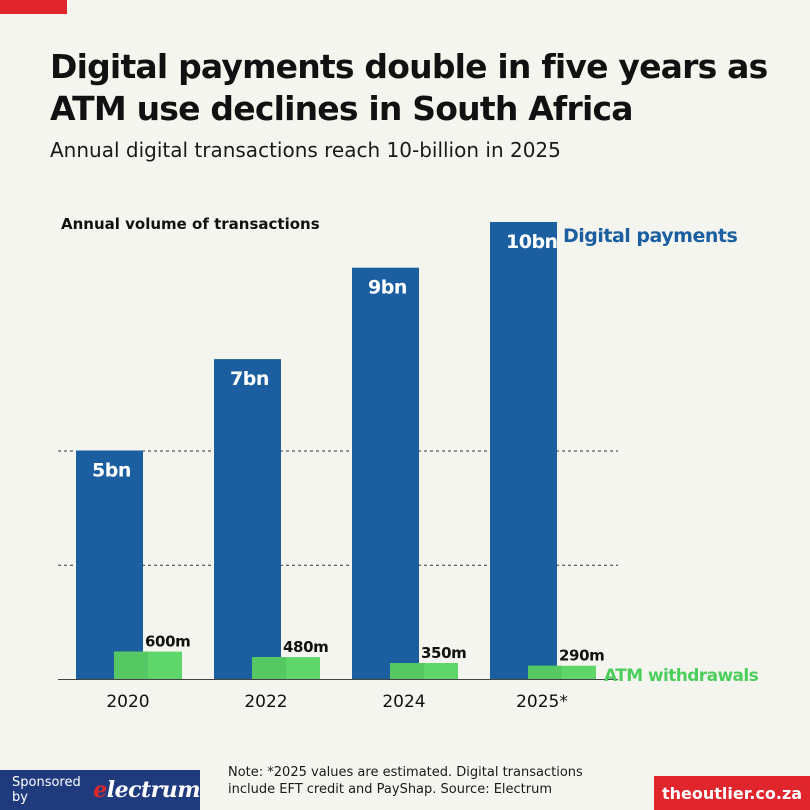 This screenshot has height=810, width=810. What do you see at coordinates (249, 379) in the screenshot?
I see `digital-value-label-1: 7bn` at bounding box center [249, 379].